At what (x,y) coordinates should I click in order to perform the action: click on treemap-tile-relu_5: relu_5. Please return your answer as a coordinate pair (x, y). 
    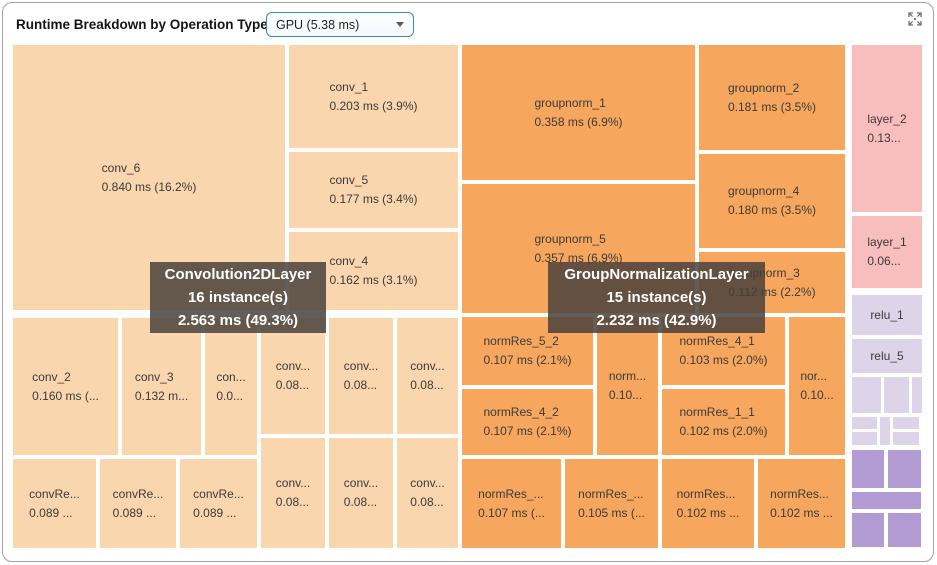
    Looking at the image, I should click on (887, 356).